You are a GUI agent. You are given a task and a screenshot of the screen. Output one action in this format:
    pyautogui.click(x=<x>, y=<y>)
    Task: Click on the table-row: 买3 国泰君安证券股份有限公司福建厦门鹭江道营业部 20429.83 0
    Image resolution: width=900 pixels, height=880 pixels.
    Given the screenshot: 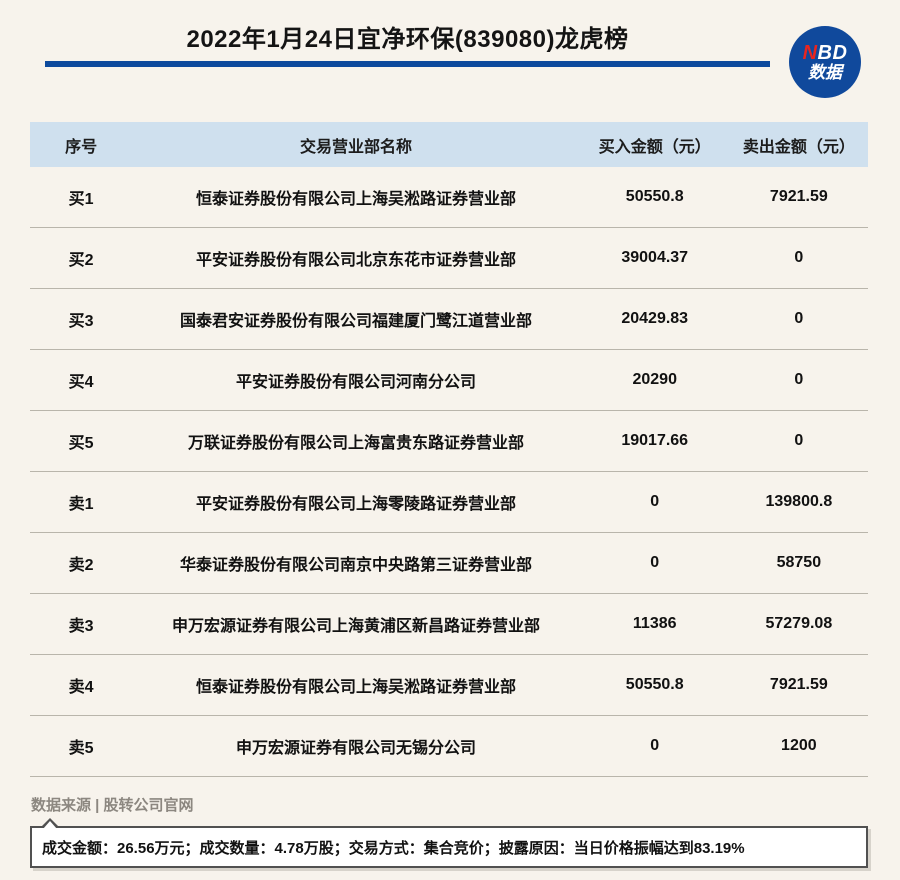 What is the action you would take?
    pyautogui.click(x=449, y=319)
    